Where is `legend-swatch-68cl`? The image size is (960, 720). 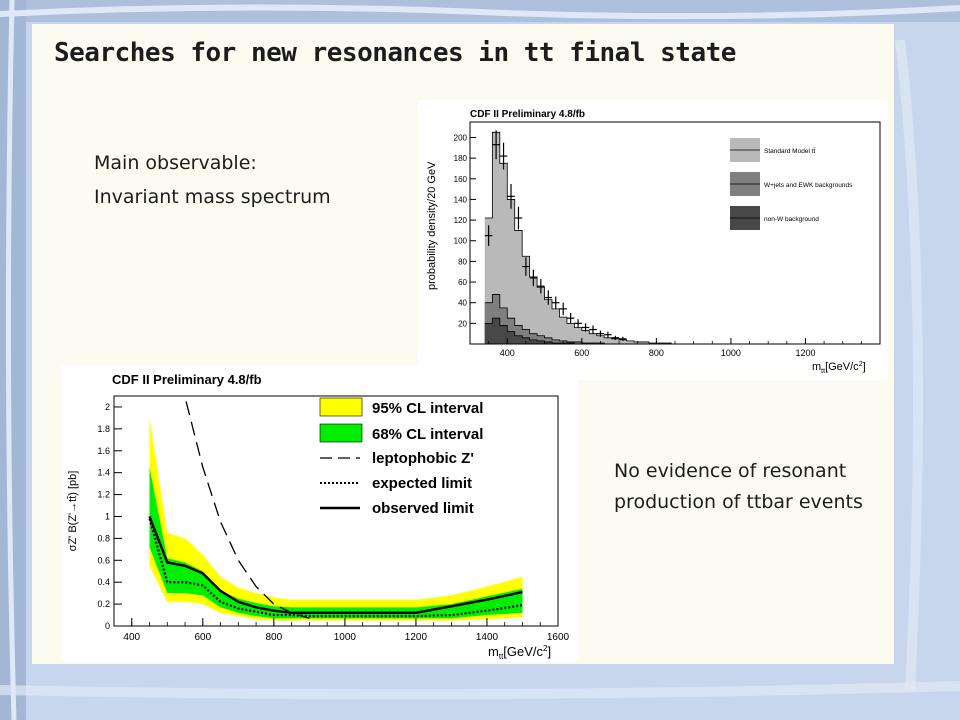
legend-swatch-68cl is located at coordinates (341, 433).